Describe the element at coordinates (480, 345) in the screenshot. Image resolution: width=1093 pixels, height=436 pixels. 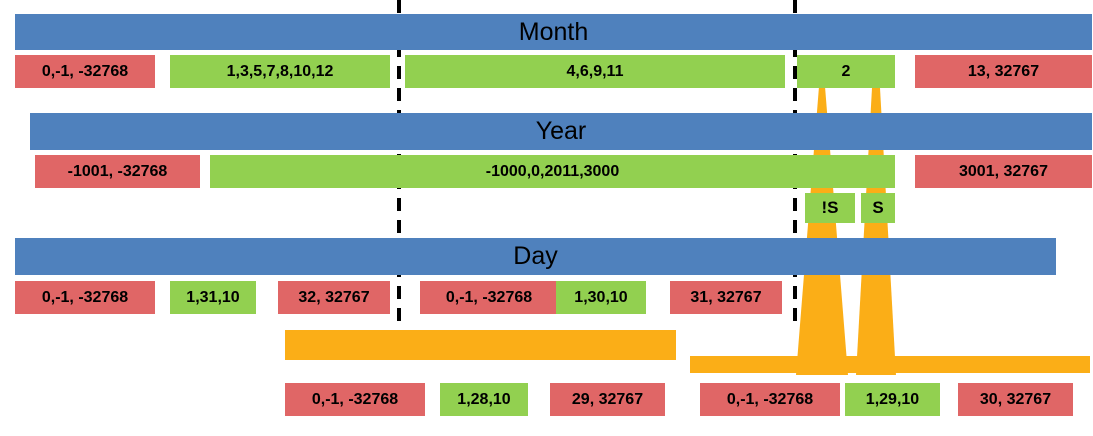
I see `non-leap-connector-bar` at that location.